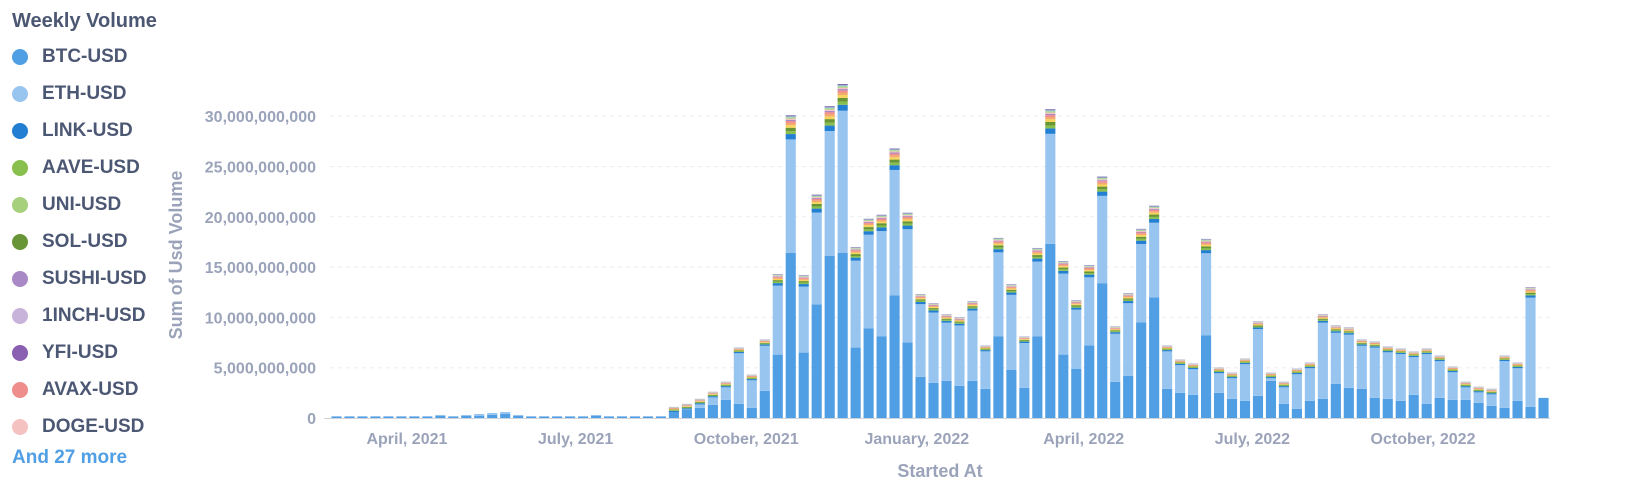  Describe the element at coordinates (70, 457) in the screenshot. I see `legend-more-link: And 27 more` at that location.